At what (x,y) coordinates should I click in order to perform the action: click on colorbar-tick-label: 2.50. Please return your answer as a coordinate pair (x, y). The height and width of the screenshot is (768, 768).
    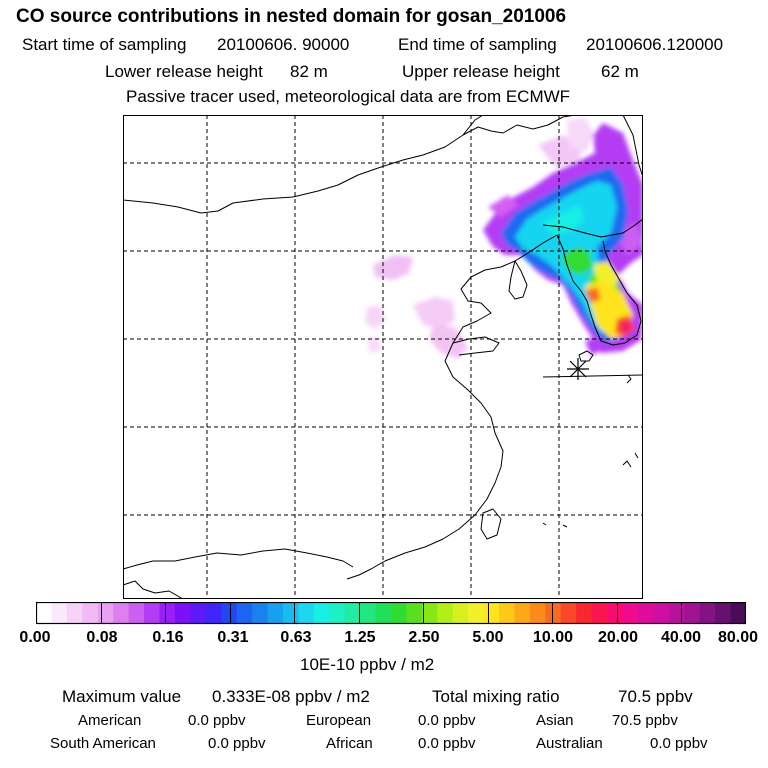
    Looking at the image, I should click on (424, 637).